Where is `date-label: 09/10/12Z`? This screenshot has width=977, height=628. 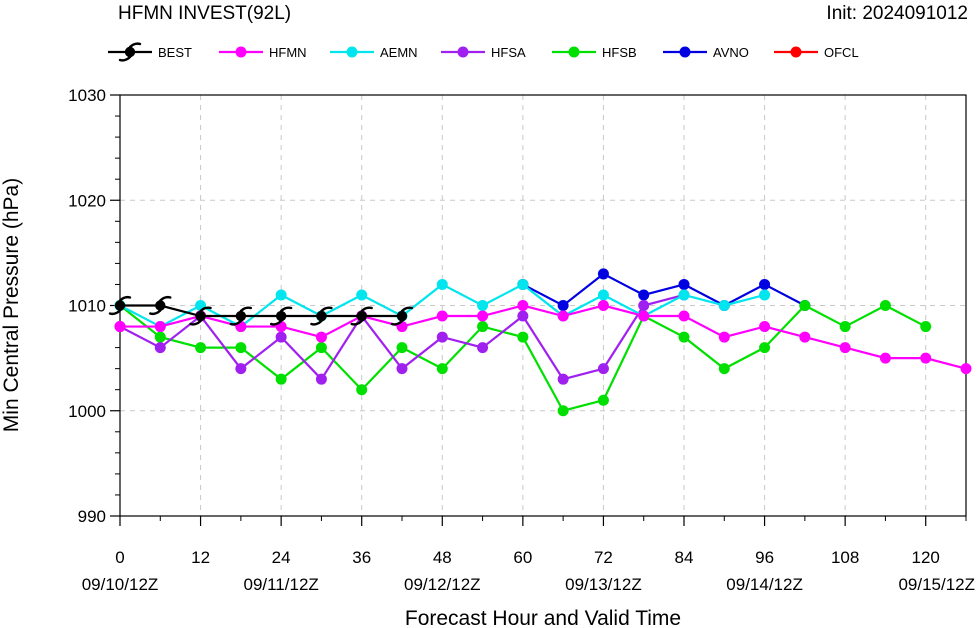
date-label: 09/10/12Z is located at coordinates (120, 584).